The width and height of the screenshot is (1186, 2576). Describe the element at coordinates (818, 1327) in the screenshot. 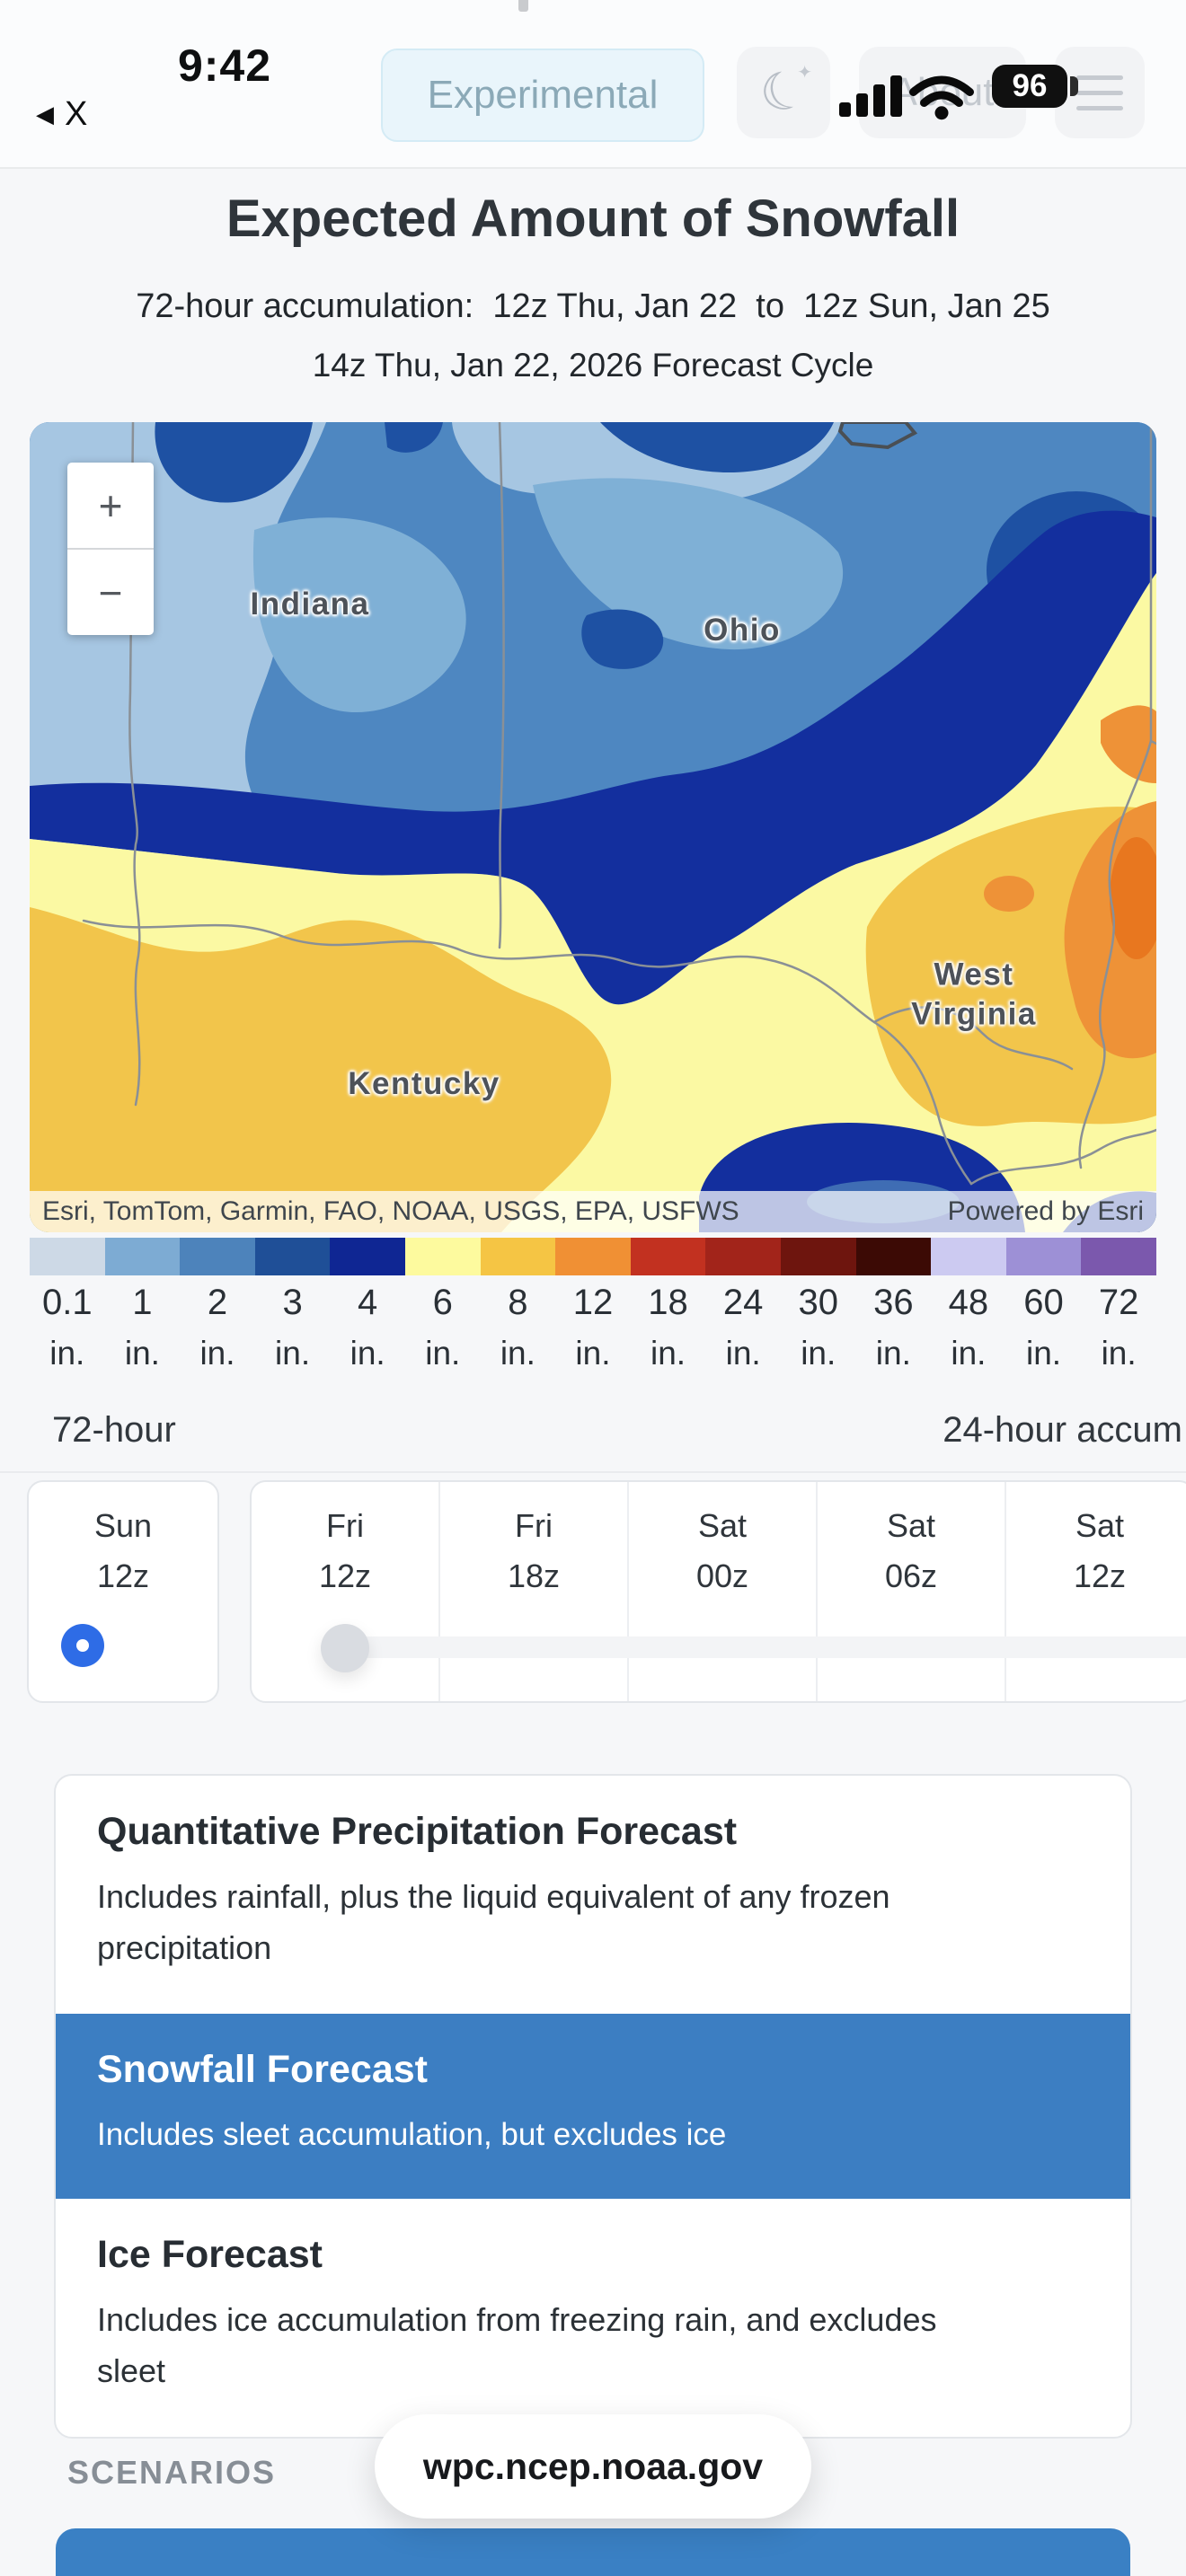

I see `legend-tick: 30 in.` at that location.